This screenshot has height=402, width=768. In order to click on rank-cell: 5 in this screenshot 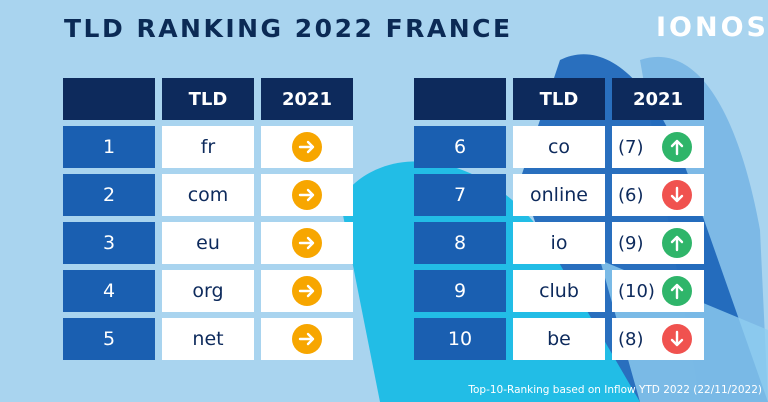, I will do `click(109, 339)`.